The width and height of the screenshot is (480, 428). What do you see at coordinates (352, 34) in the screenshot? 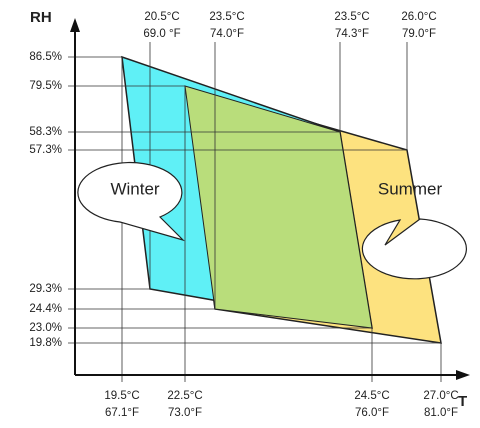
I see `top-label-f: 74.3°F` at bounding box center [352, 34].